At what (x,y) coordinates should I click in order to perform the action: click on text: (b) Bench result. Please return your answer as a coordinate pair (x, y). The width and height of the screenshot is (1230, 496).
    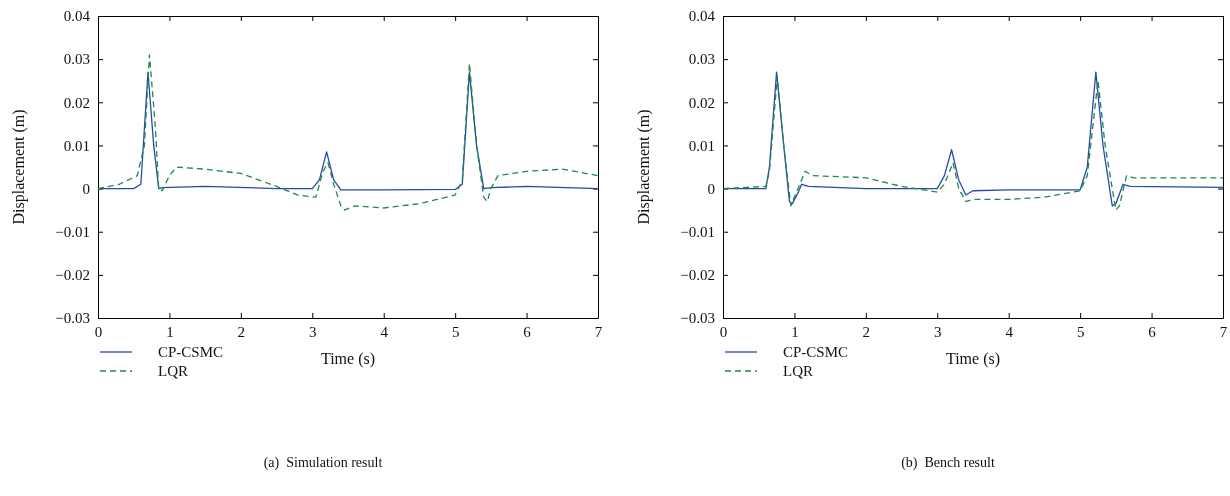
    Looking at the image, I should click on (948, 463).